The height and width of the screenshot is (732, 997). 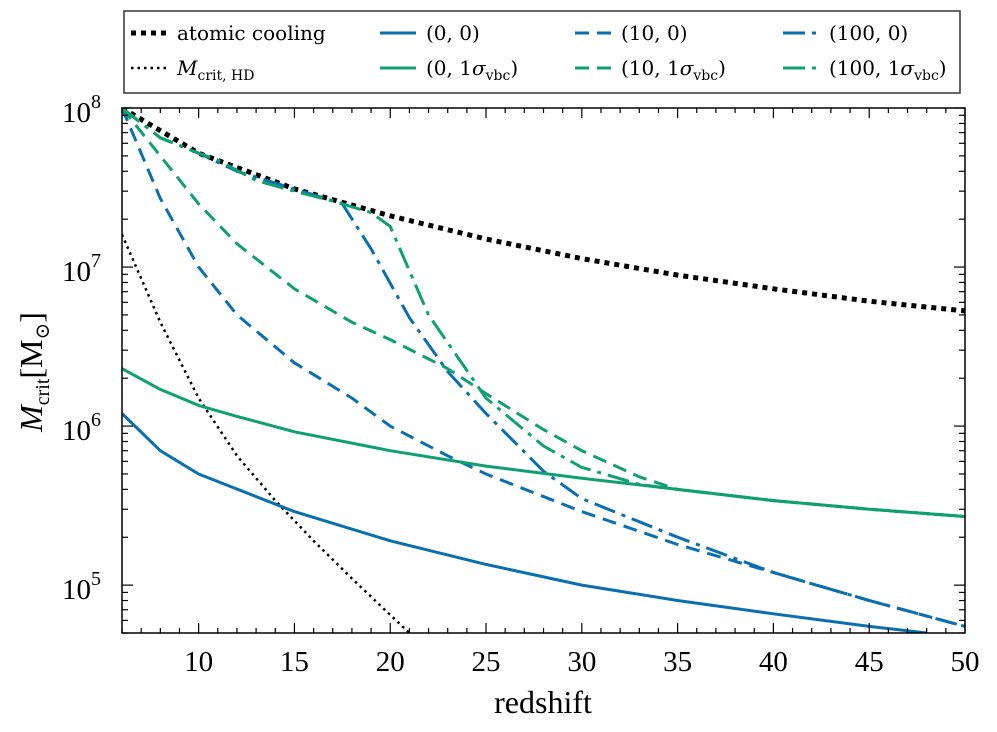 I want to click on x-tick-label: 25, so click(x=486, y=662).